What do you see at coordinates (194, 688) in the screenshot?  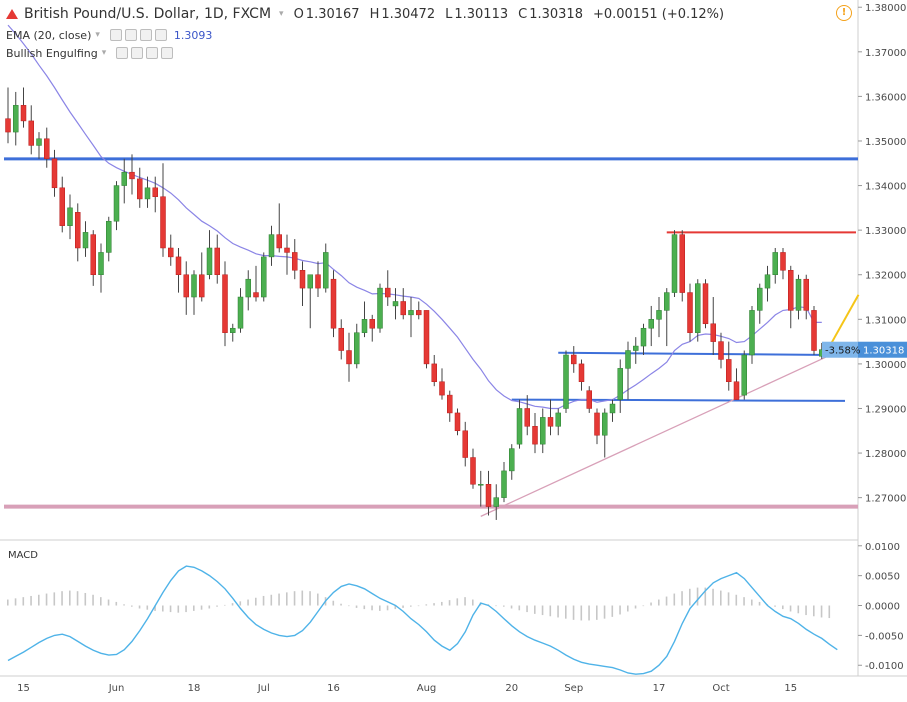 I see `x-tick-label: 18` at bounding box center [194, 688].